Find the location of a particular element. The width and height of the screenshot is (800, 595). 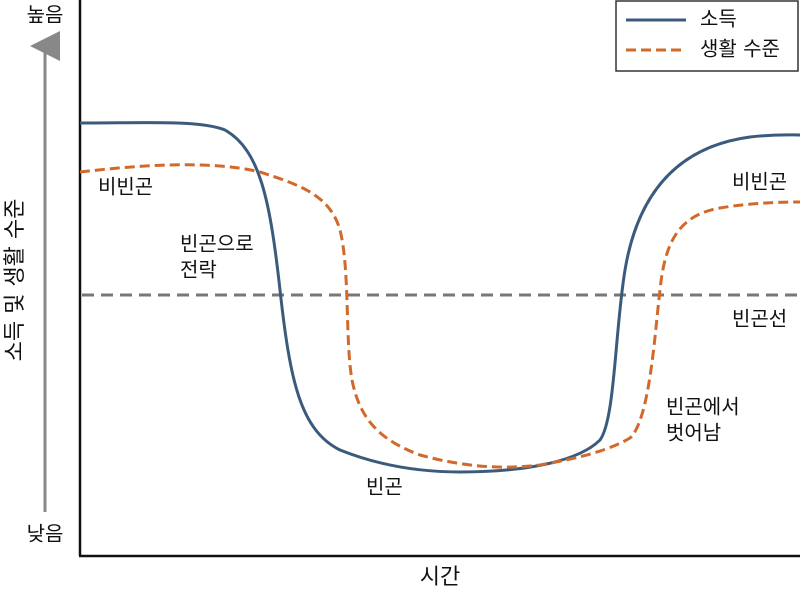

legend-label: 소득 is located at coordinates (718, 19).